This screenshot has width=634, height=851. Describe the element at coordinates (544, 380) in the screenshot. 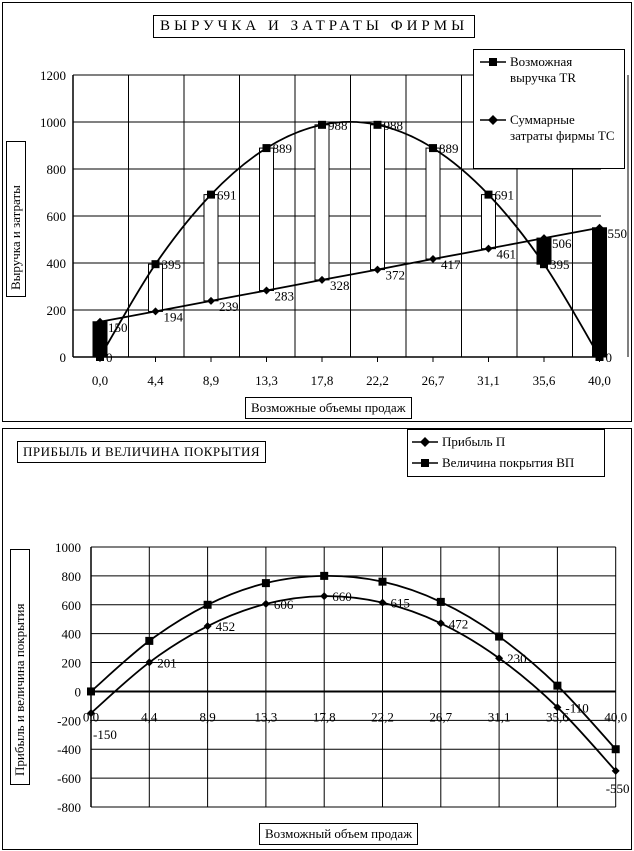

I see `x-tick-label: 35,6` at that location.